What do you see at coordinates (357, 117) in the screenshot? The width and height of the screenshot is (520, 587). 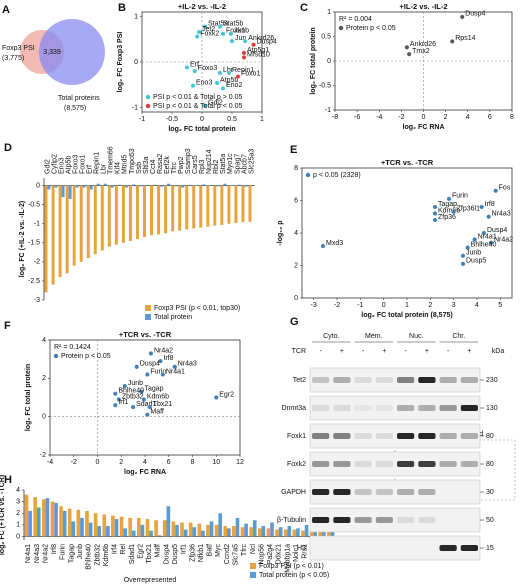 I see `x-tick-label: -6` at bounding box center [357, 117].